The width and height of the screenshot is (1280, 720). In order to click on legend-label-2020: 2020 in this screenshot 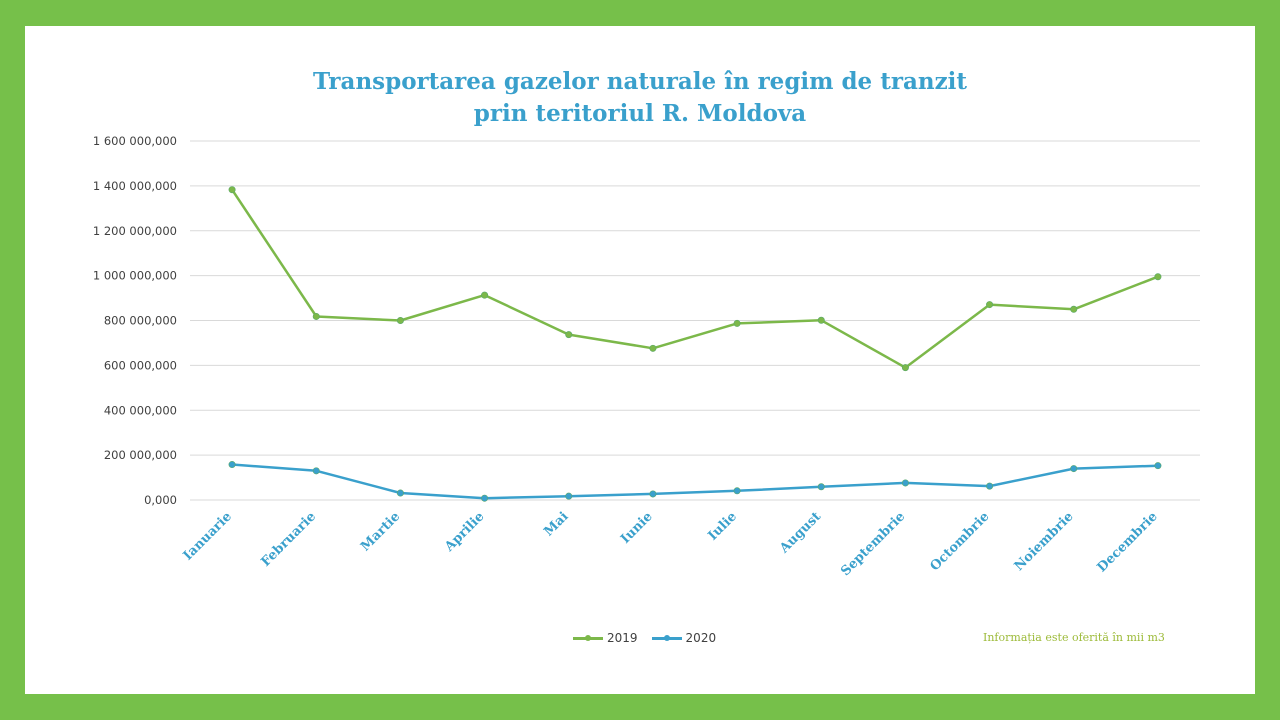, I will do `click(701, 638)`.